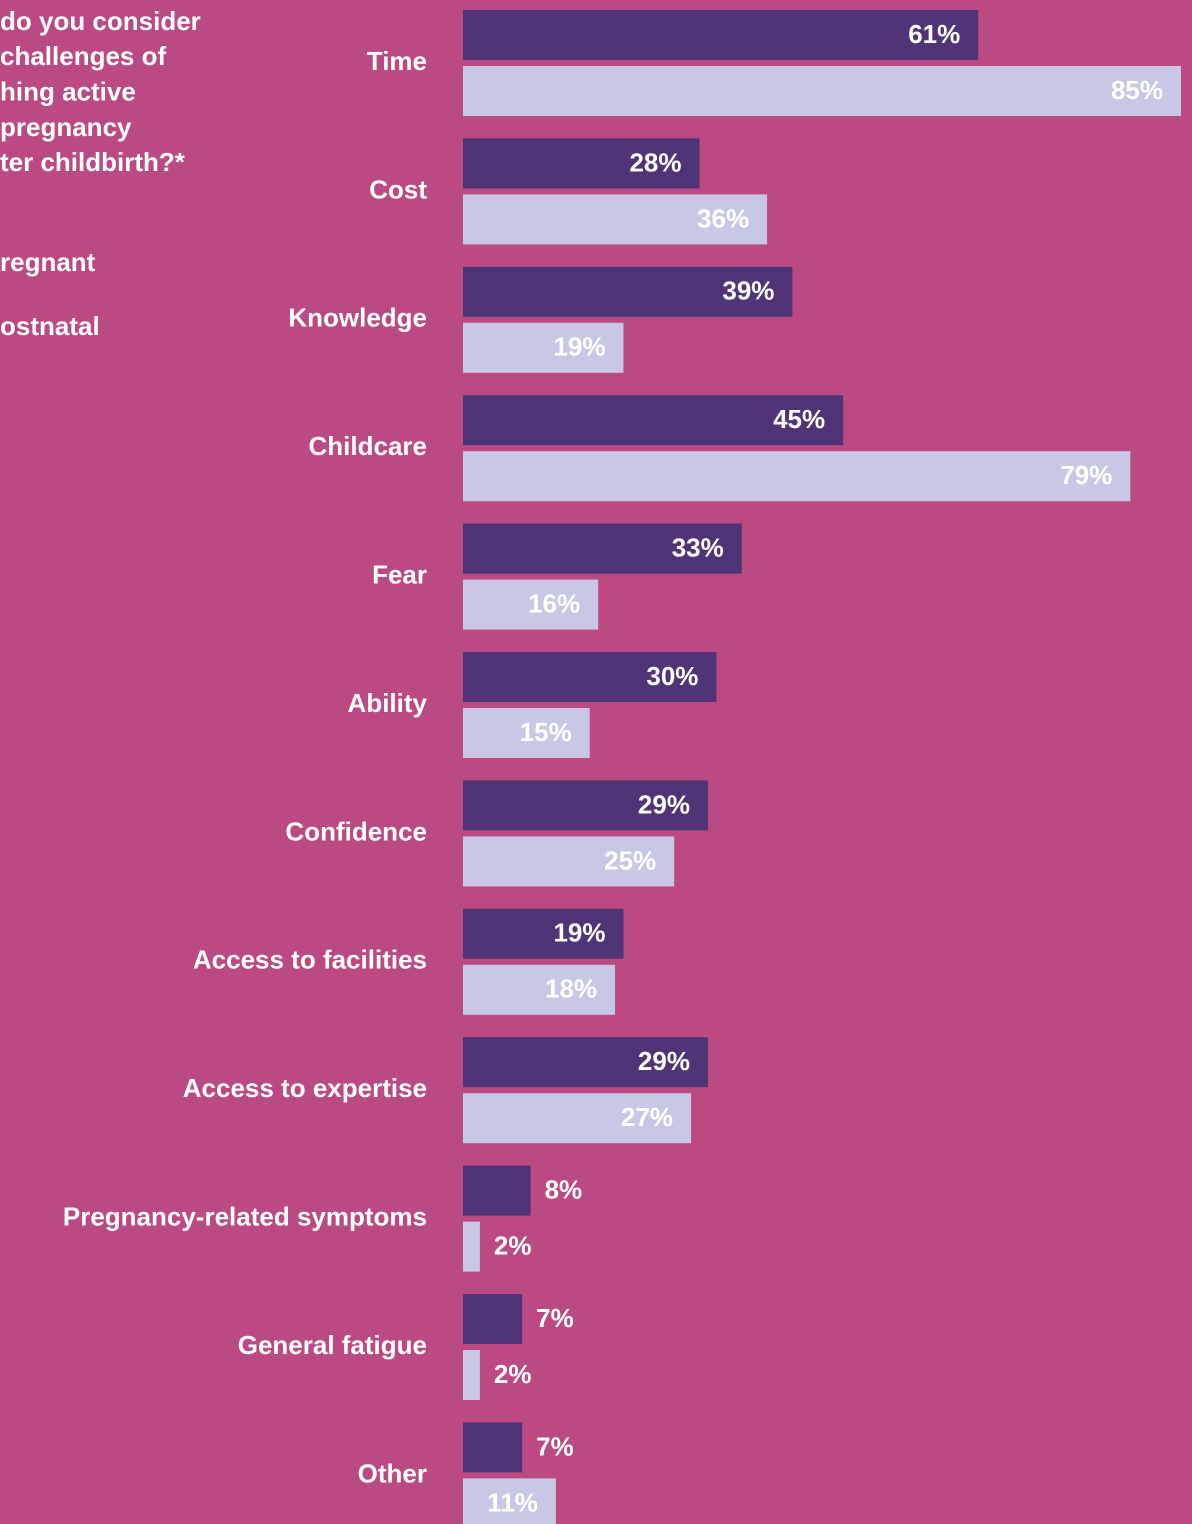  I want to click on value-label: 27%, so click(647, 1117).